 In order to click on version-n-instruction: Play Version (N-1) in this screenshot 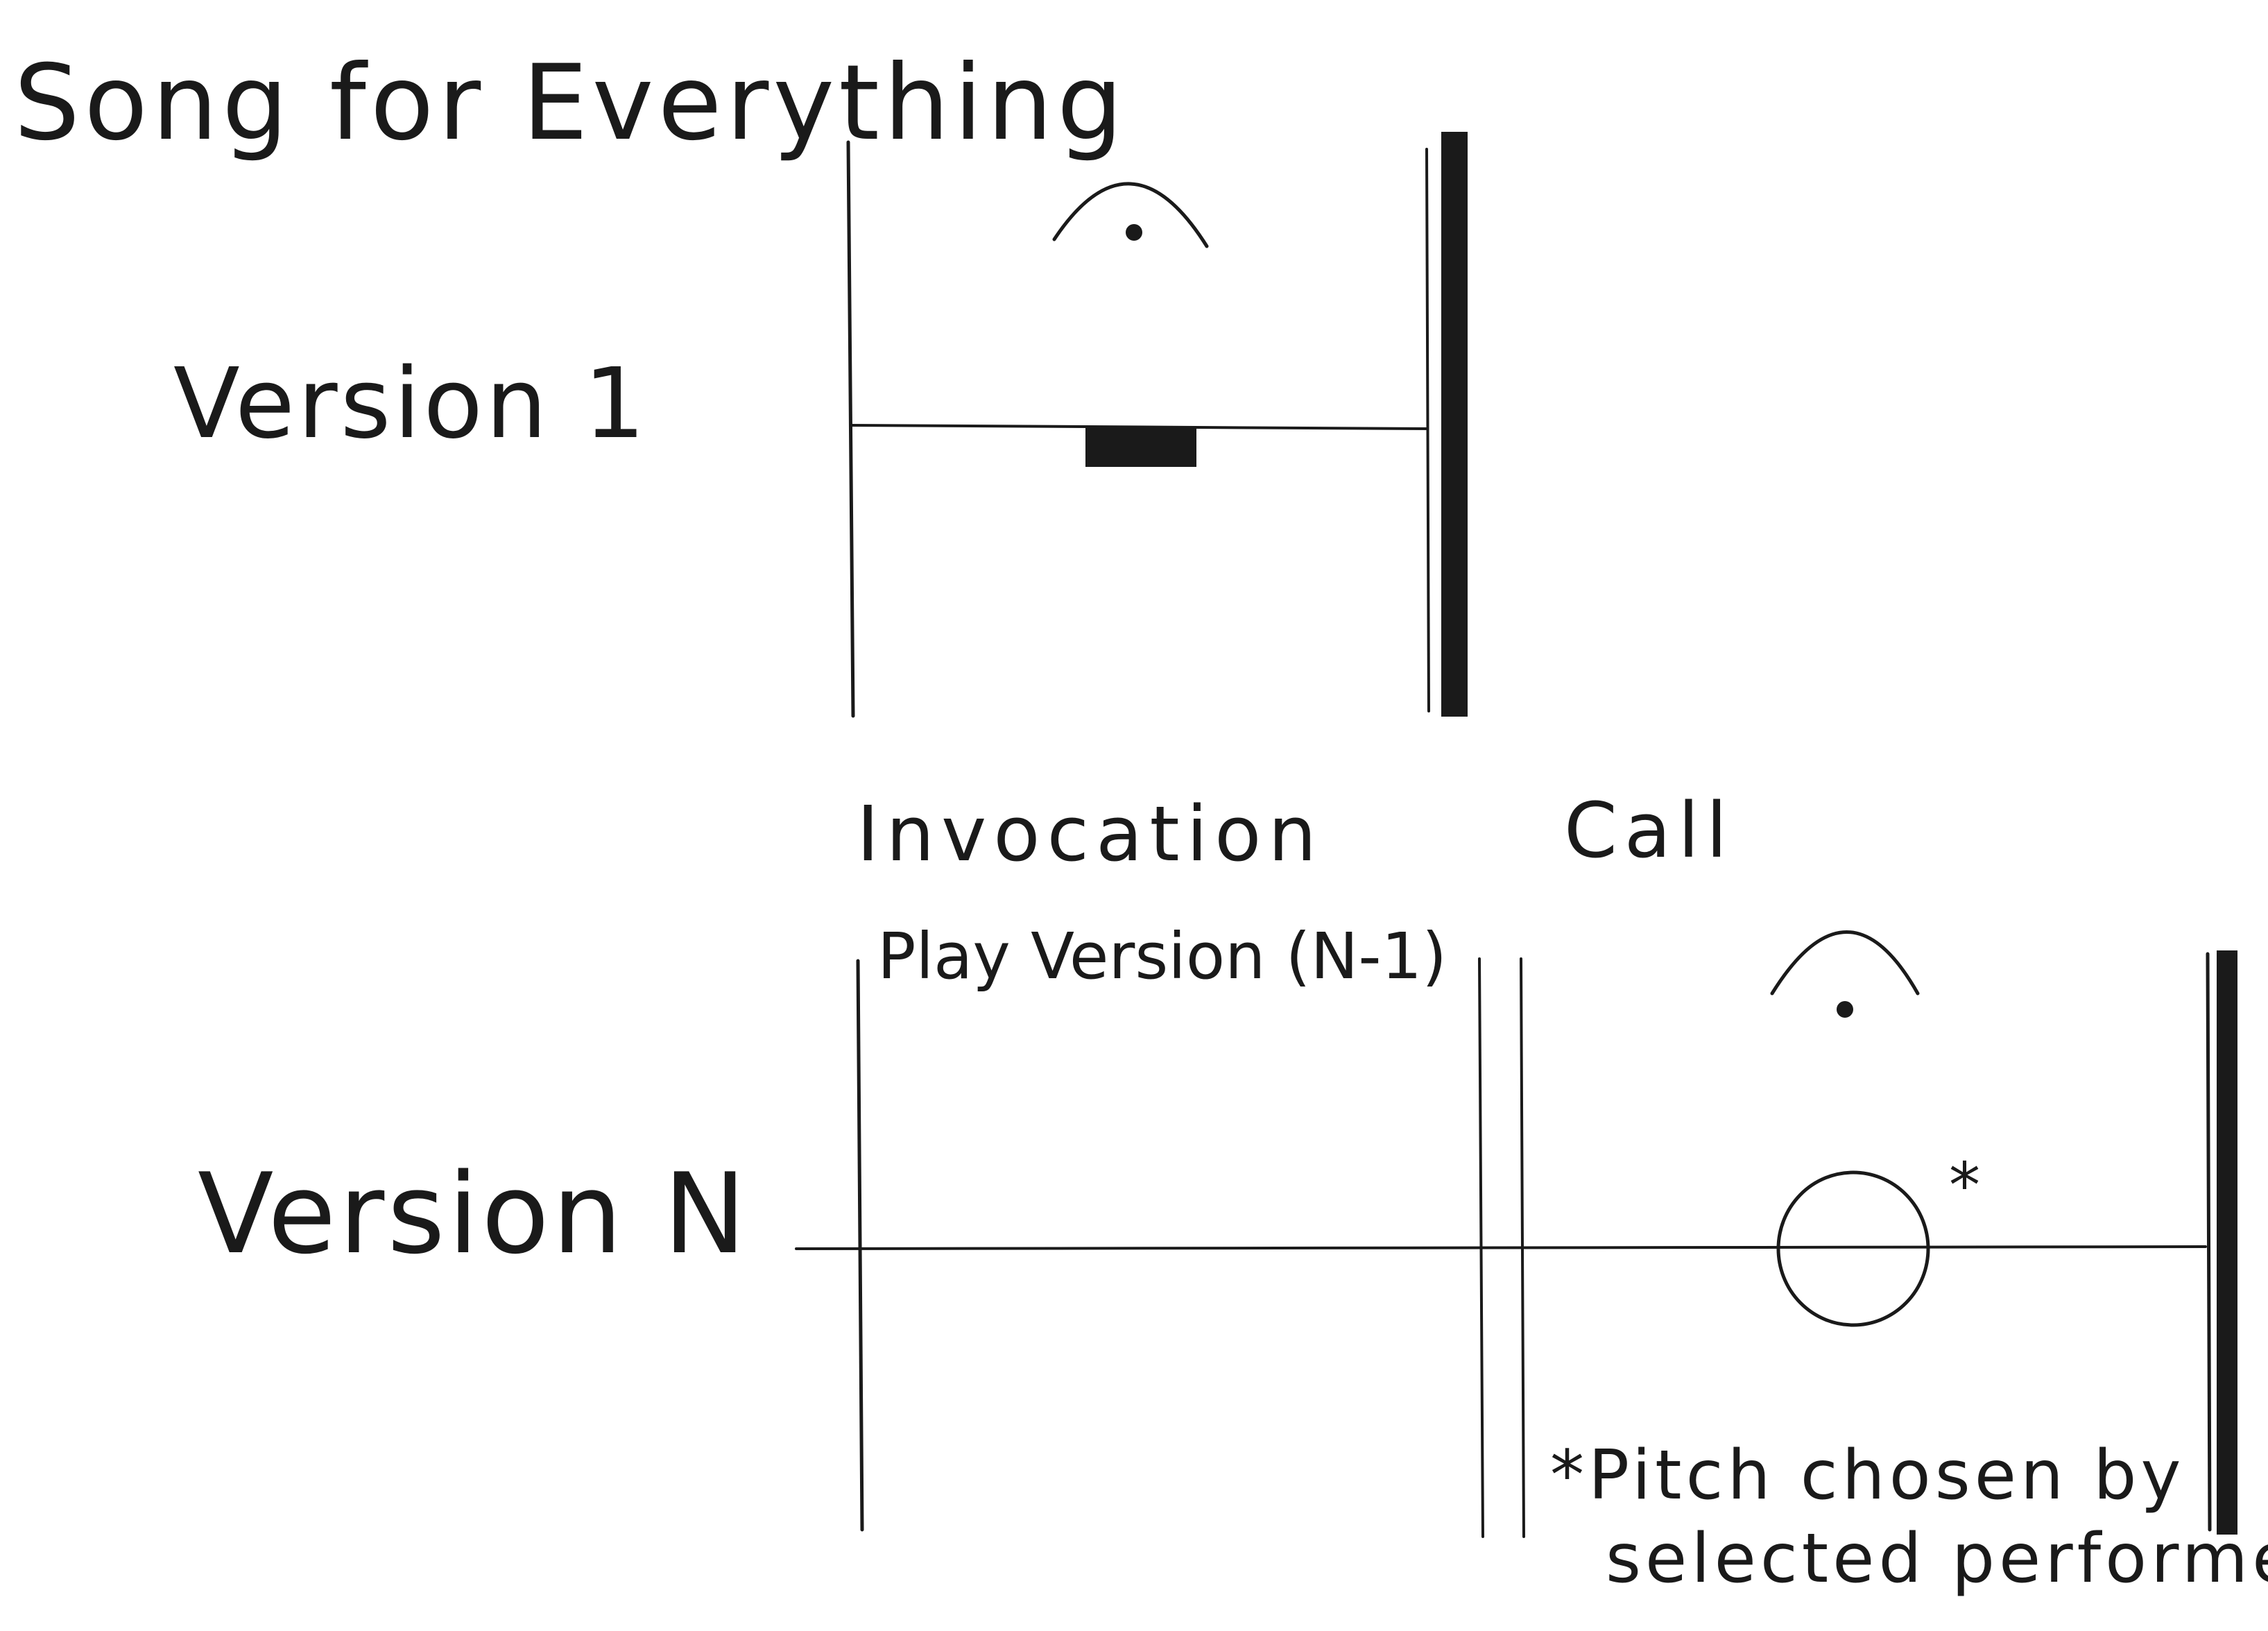, I will do `click(1162, 956)`.